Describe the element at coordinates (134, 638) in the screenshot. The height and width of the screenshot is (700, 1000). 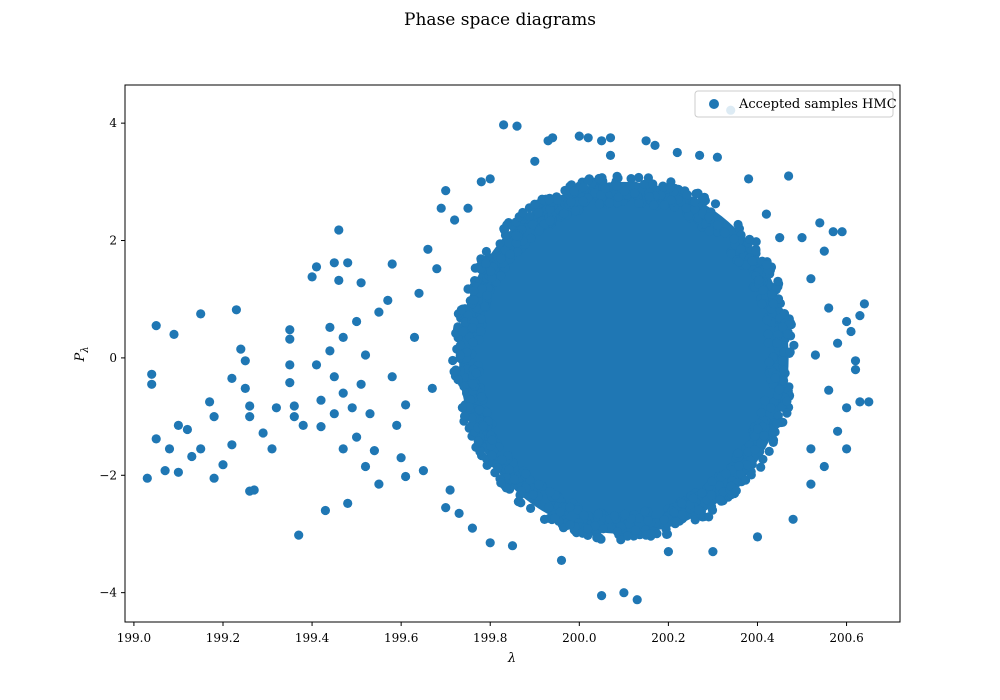
I see `x-tick-label: 199.0` at that location.